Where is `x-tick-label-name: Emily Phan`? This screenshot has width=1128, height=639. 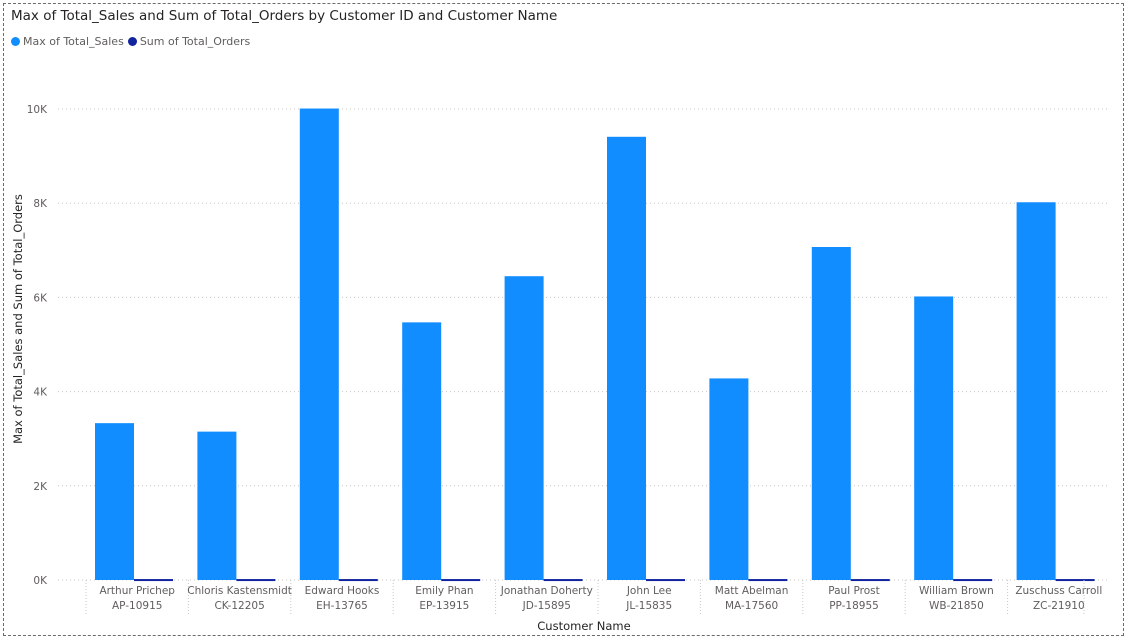
x-tick-label-name: Emily Phan is located at coordinates (444, 591).